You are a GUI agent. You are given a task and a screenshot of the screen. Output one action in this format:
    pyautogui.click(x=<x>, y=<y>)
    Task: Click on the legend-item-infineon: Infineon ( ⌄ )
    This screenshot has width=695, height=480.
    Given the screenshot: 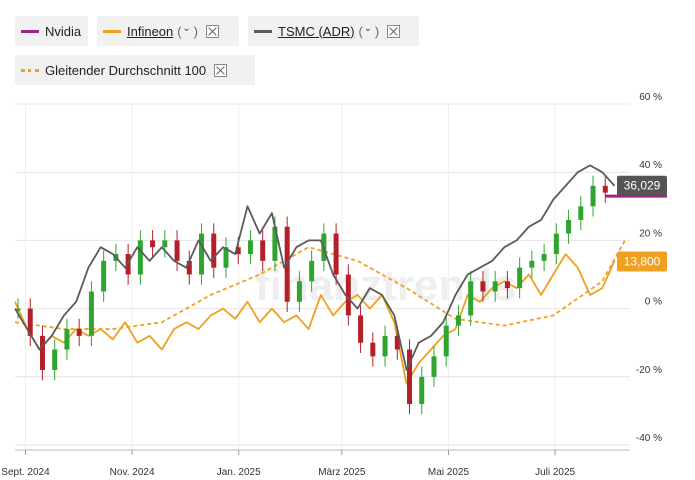 What is the action you would take?
    pyautogui.click(x=168, y=31)
    